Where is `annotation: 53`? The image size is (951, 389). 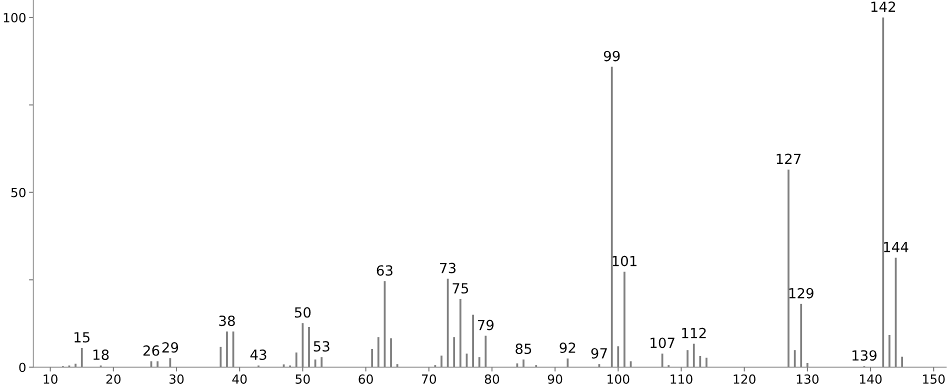
annotation: 53 is located at coordinates (322, 346).